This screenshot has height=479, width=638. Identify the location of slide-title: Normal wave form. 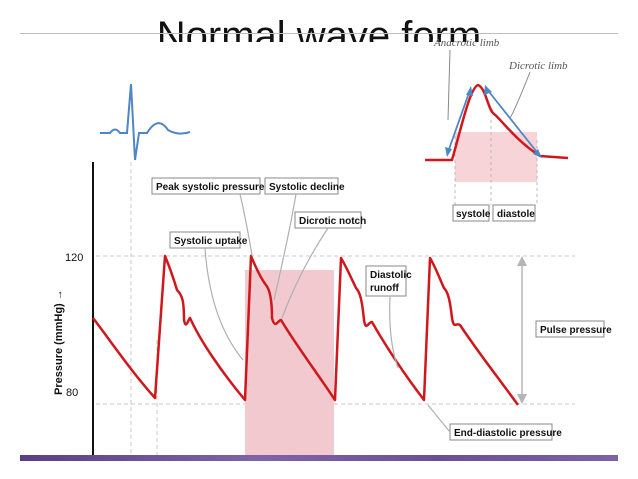
(319, 28).